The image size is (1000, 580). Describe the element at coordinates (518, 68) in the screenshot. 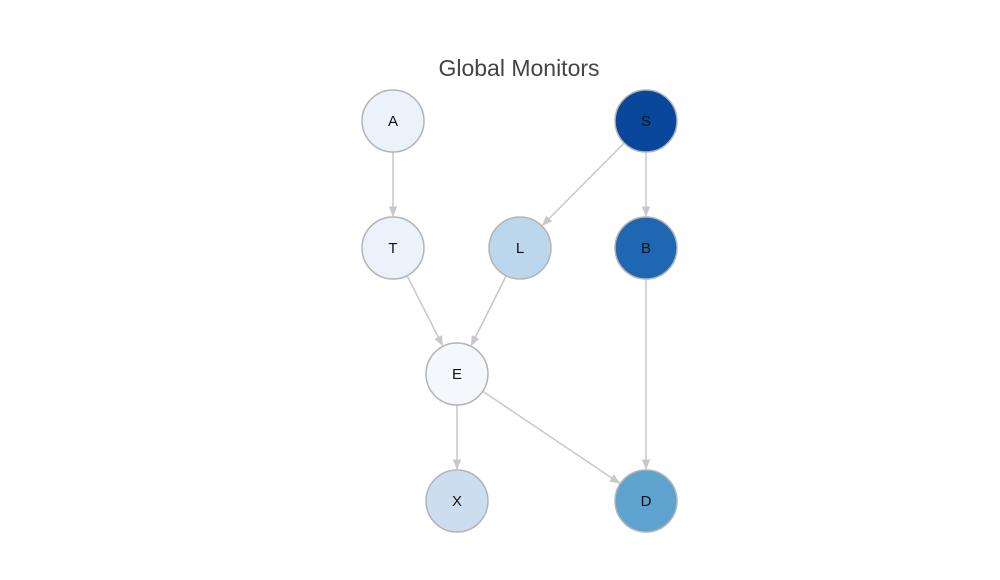

I see `diagram-title: Global Monitors` at that location.